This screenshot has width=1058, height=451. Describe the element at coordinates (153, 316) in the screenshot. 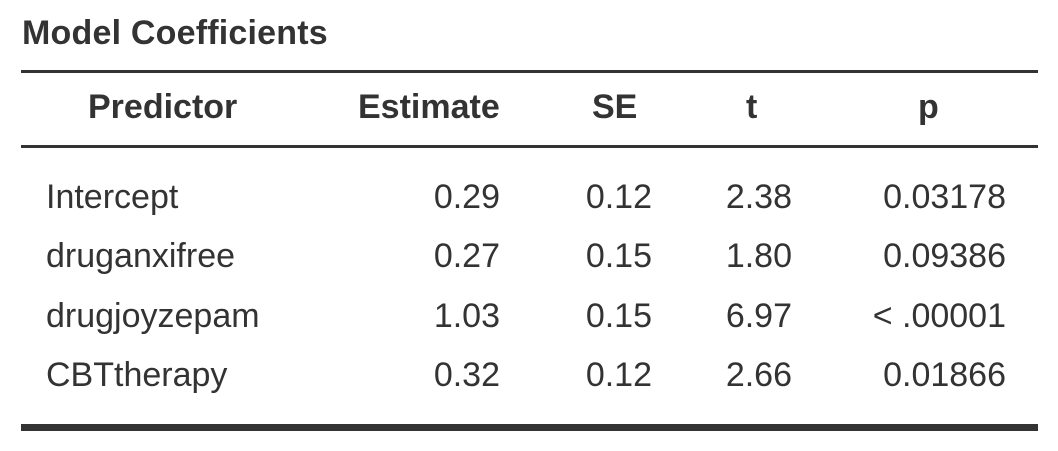

I see `cell-predictor: drugjoyzepam` at that location.